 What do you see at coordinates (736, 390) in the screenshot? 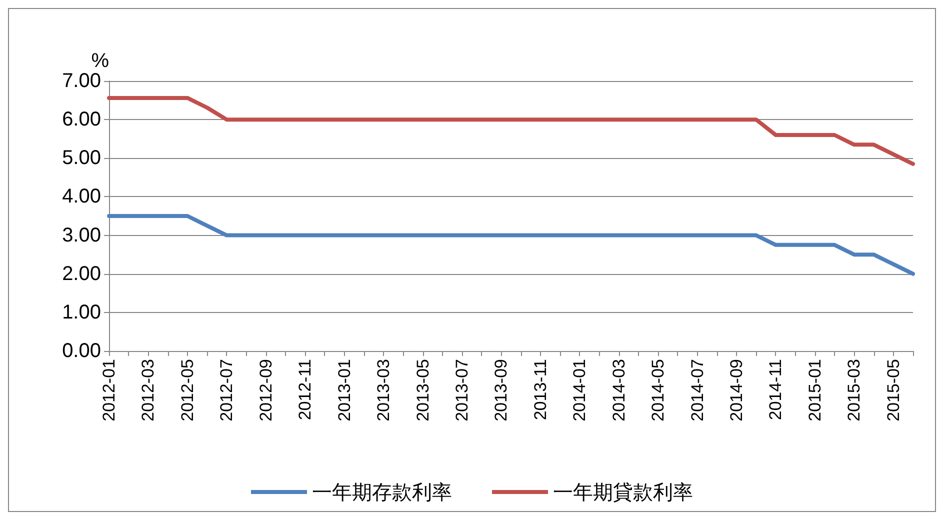
I see `x-tick-label: 2014-09` at bounding box center [736, 390].